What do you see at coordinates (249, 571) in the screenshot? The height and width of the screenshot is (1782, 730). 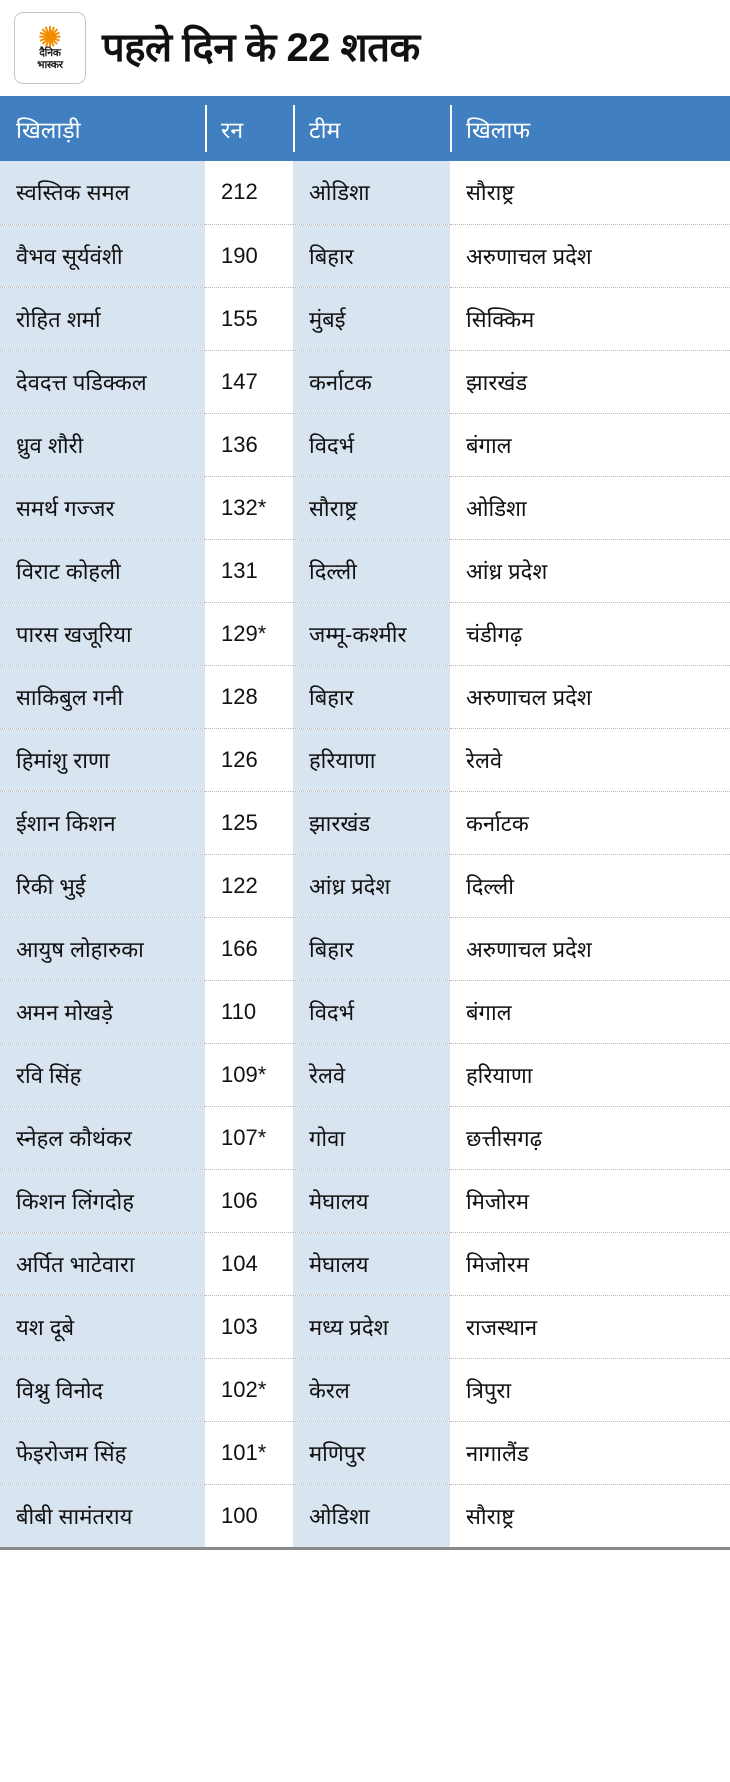 I see `cell-runs: 131` at bounding box center [249, 571].